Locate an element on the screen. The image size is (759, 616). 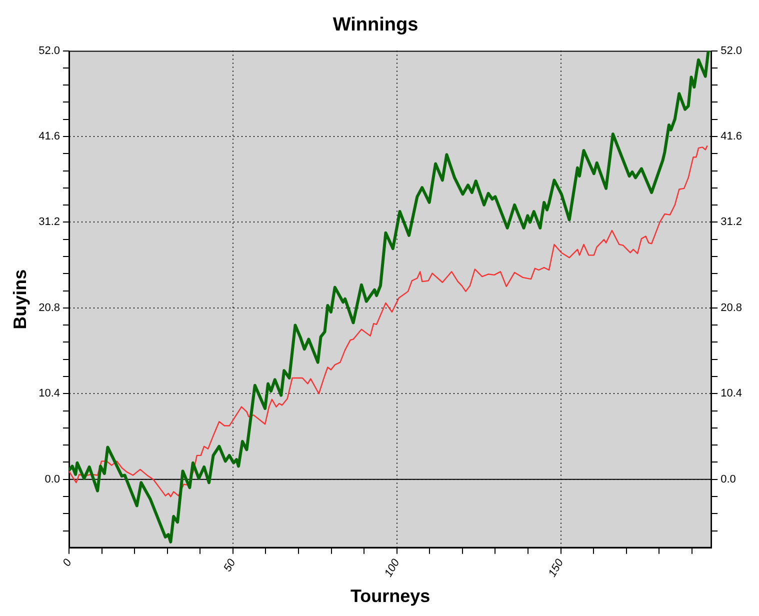
y2-tick-label: 10.4 is located at coordinates (731, 394).